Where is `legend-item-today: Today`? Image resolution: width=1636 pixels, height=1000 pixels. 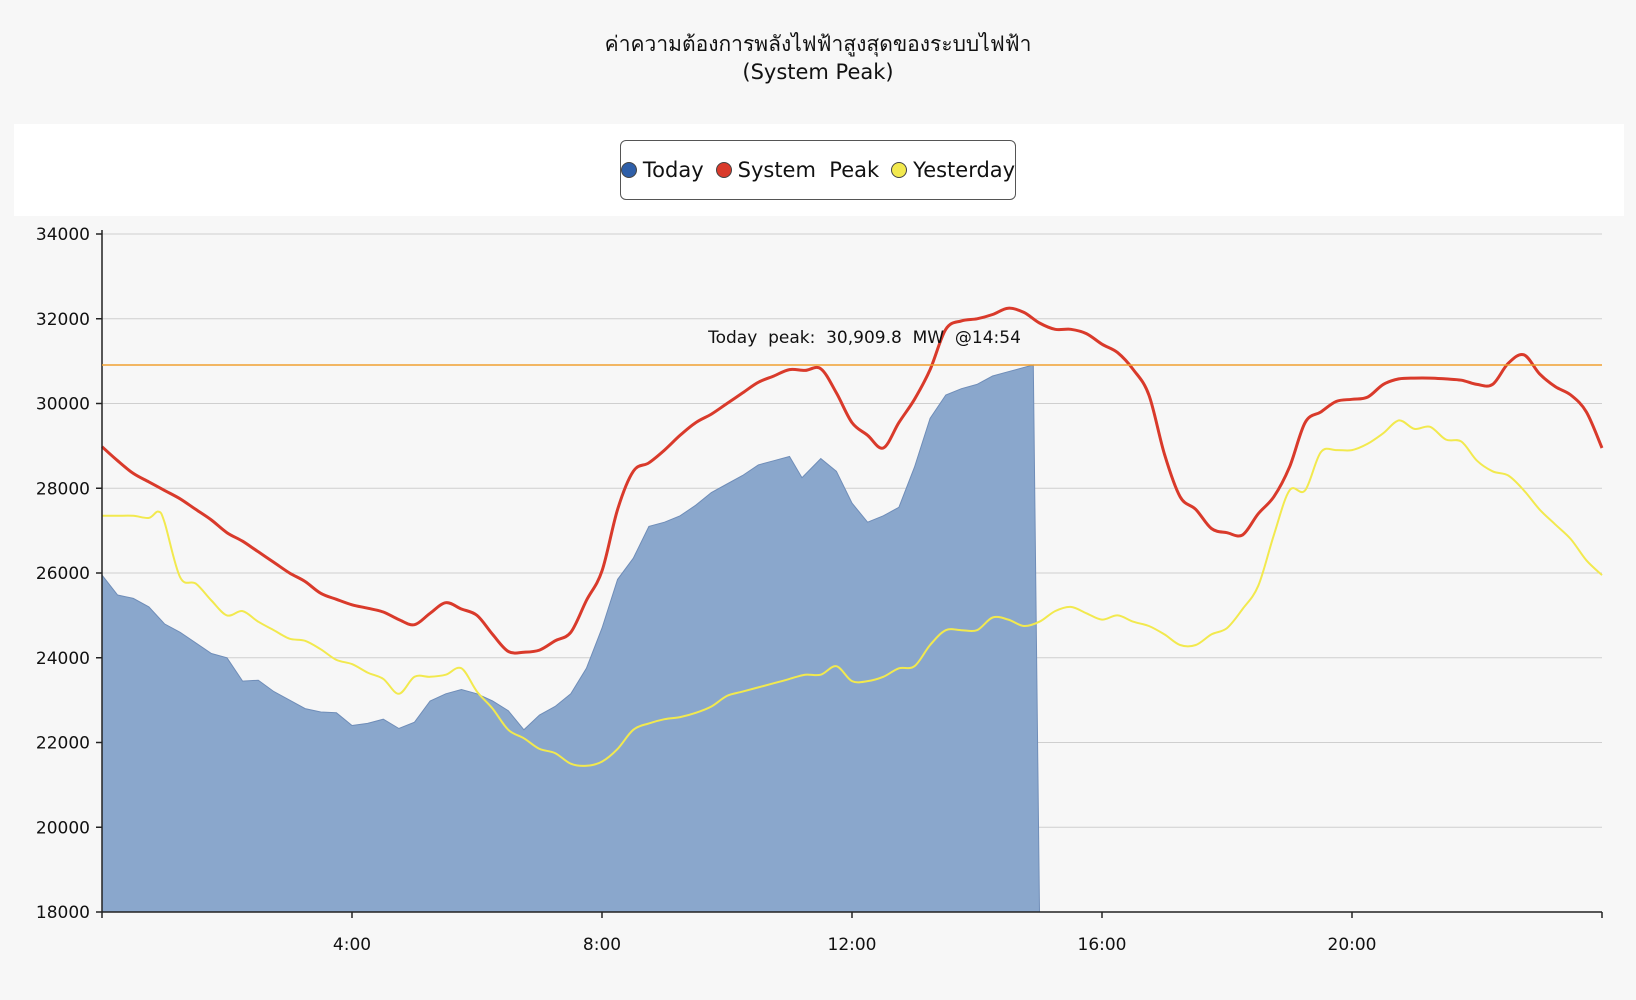 legend-item-today: Today is located at coordinates (662, 170).